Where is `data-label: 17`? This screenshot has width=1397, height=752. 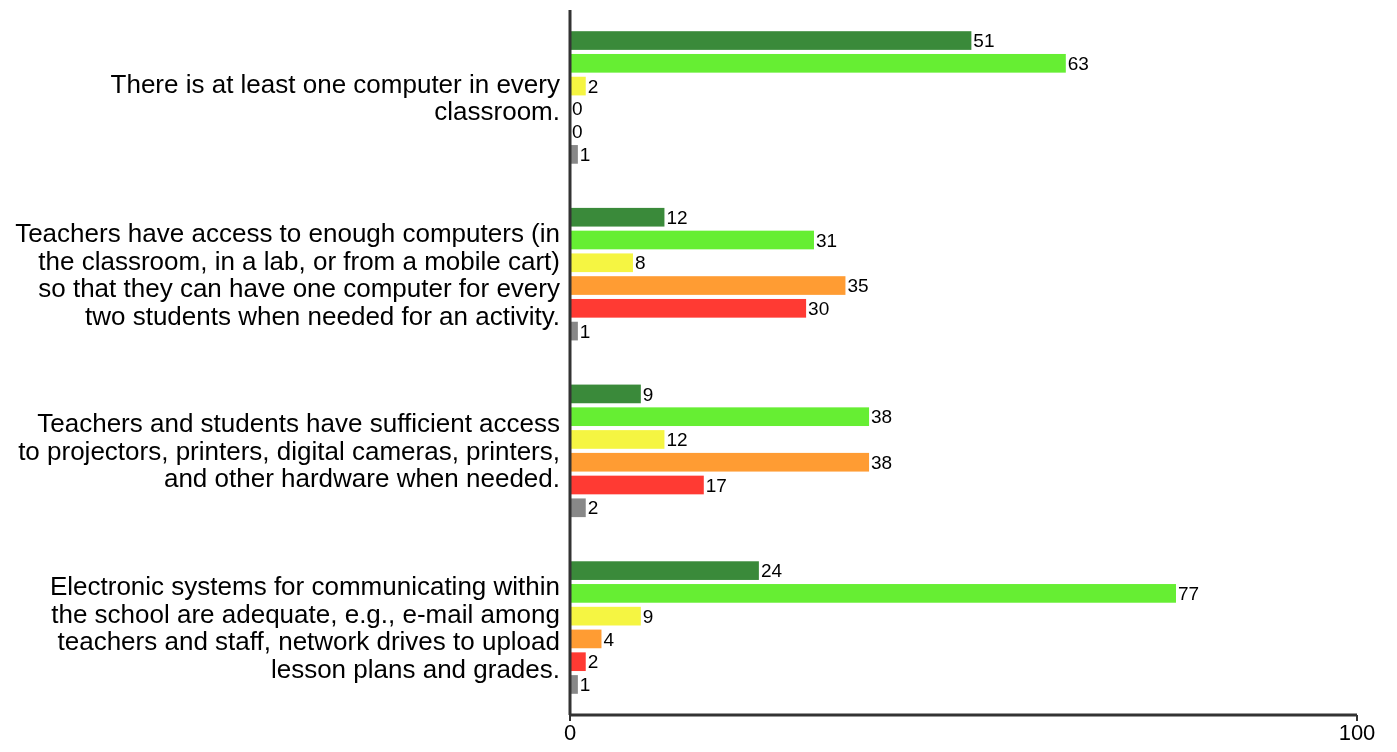 data-label: 17 is located at coordinates (716, 485).